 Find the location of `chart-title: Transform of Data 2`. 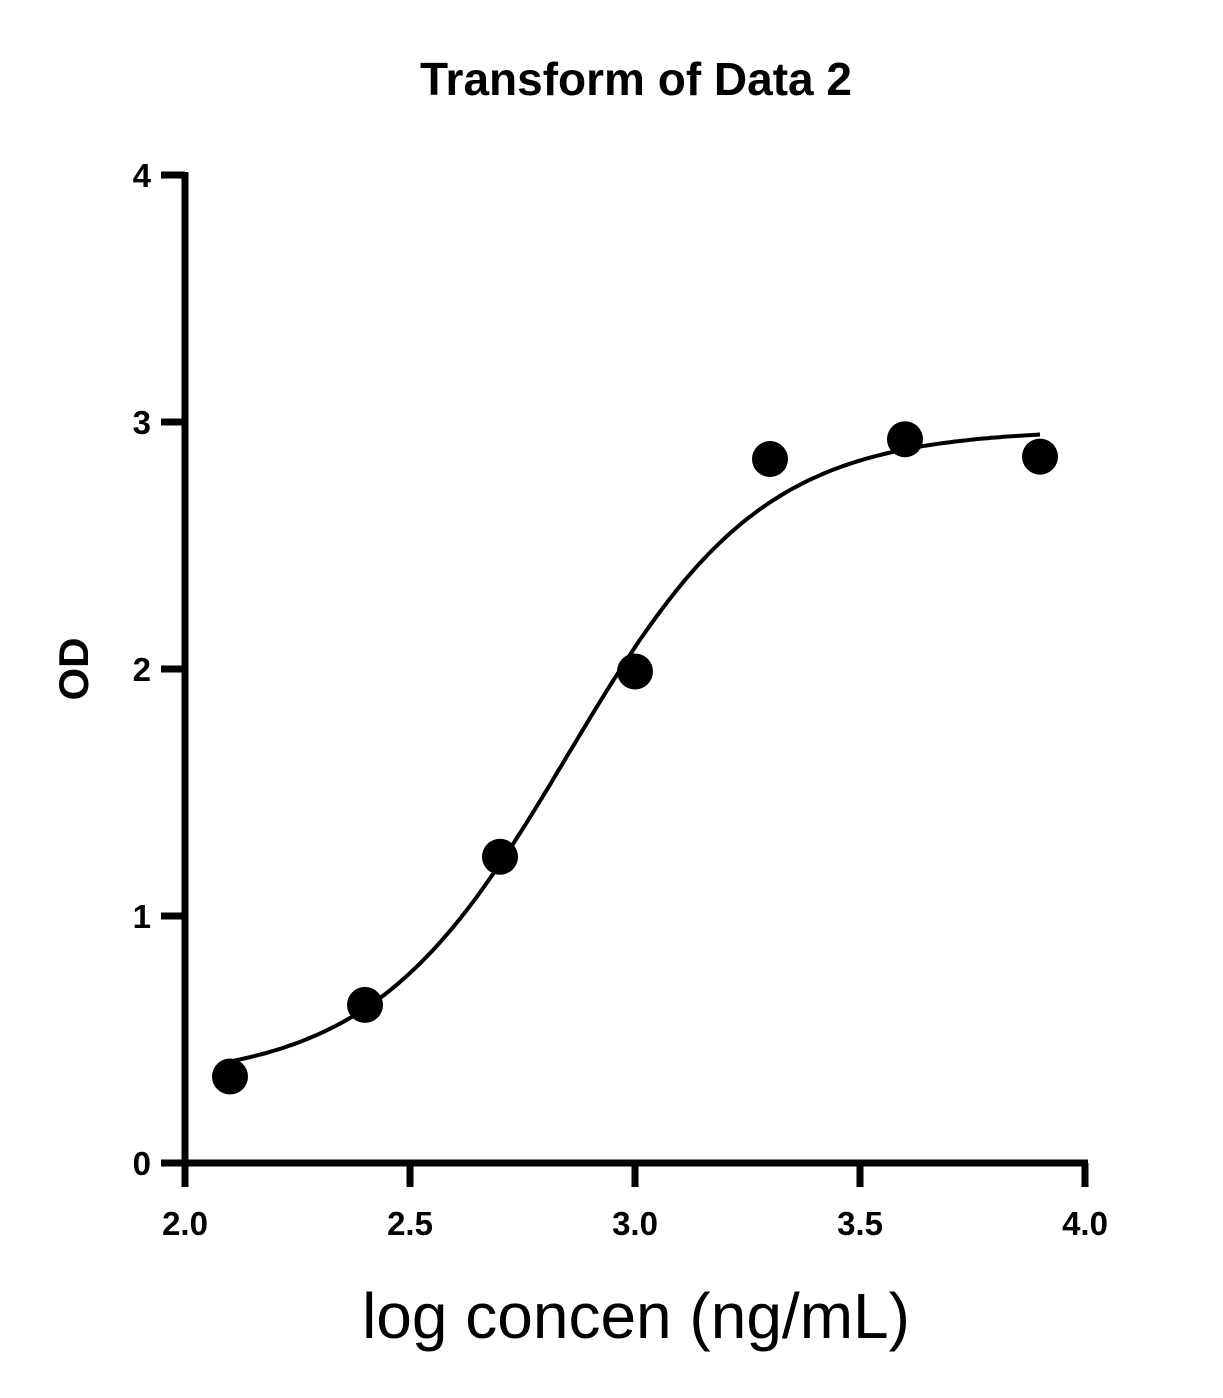

chart-title: Transform of Data 2 is located at coordinates (636, 79).